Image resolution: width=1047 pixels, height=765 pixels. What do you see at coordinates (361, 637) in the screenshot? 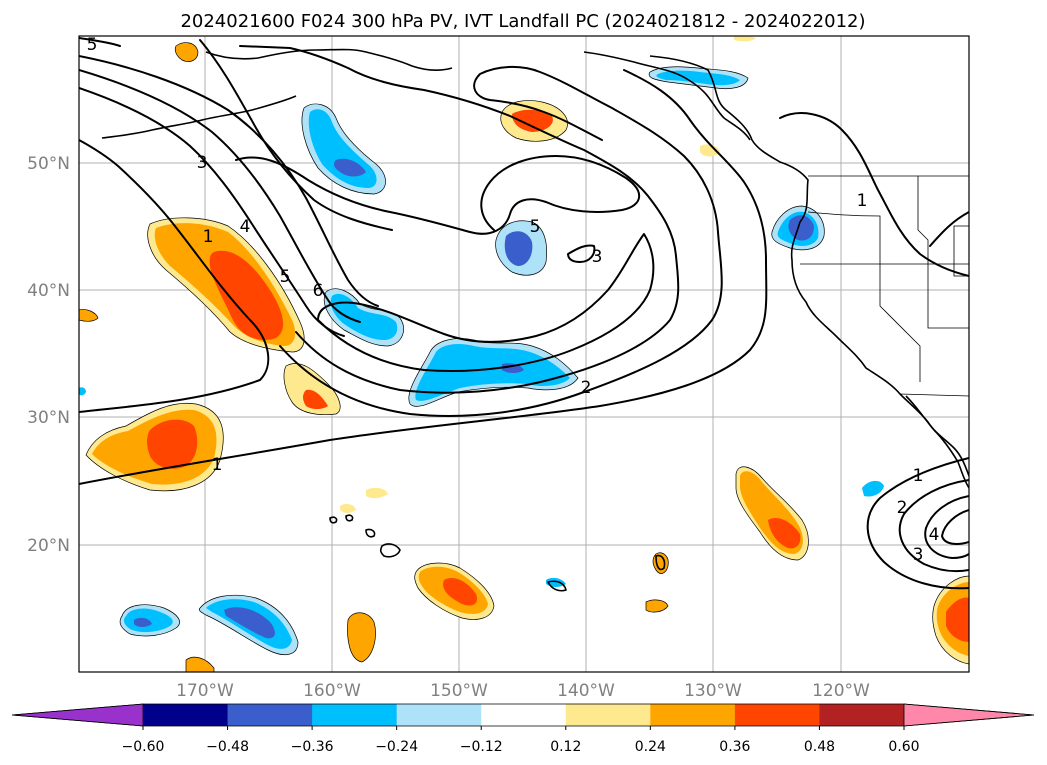
I see `positive-anomaly-small-a` at bounding box center [361, 637].